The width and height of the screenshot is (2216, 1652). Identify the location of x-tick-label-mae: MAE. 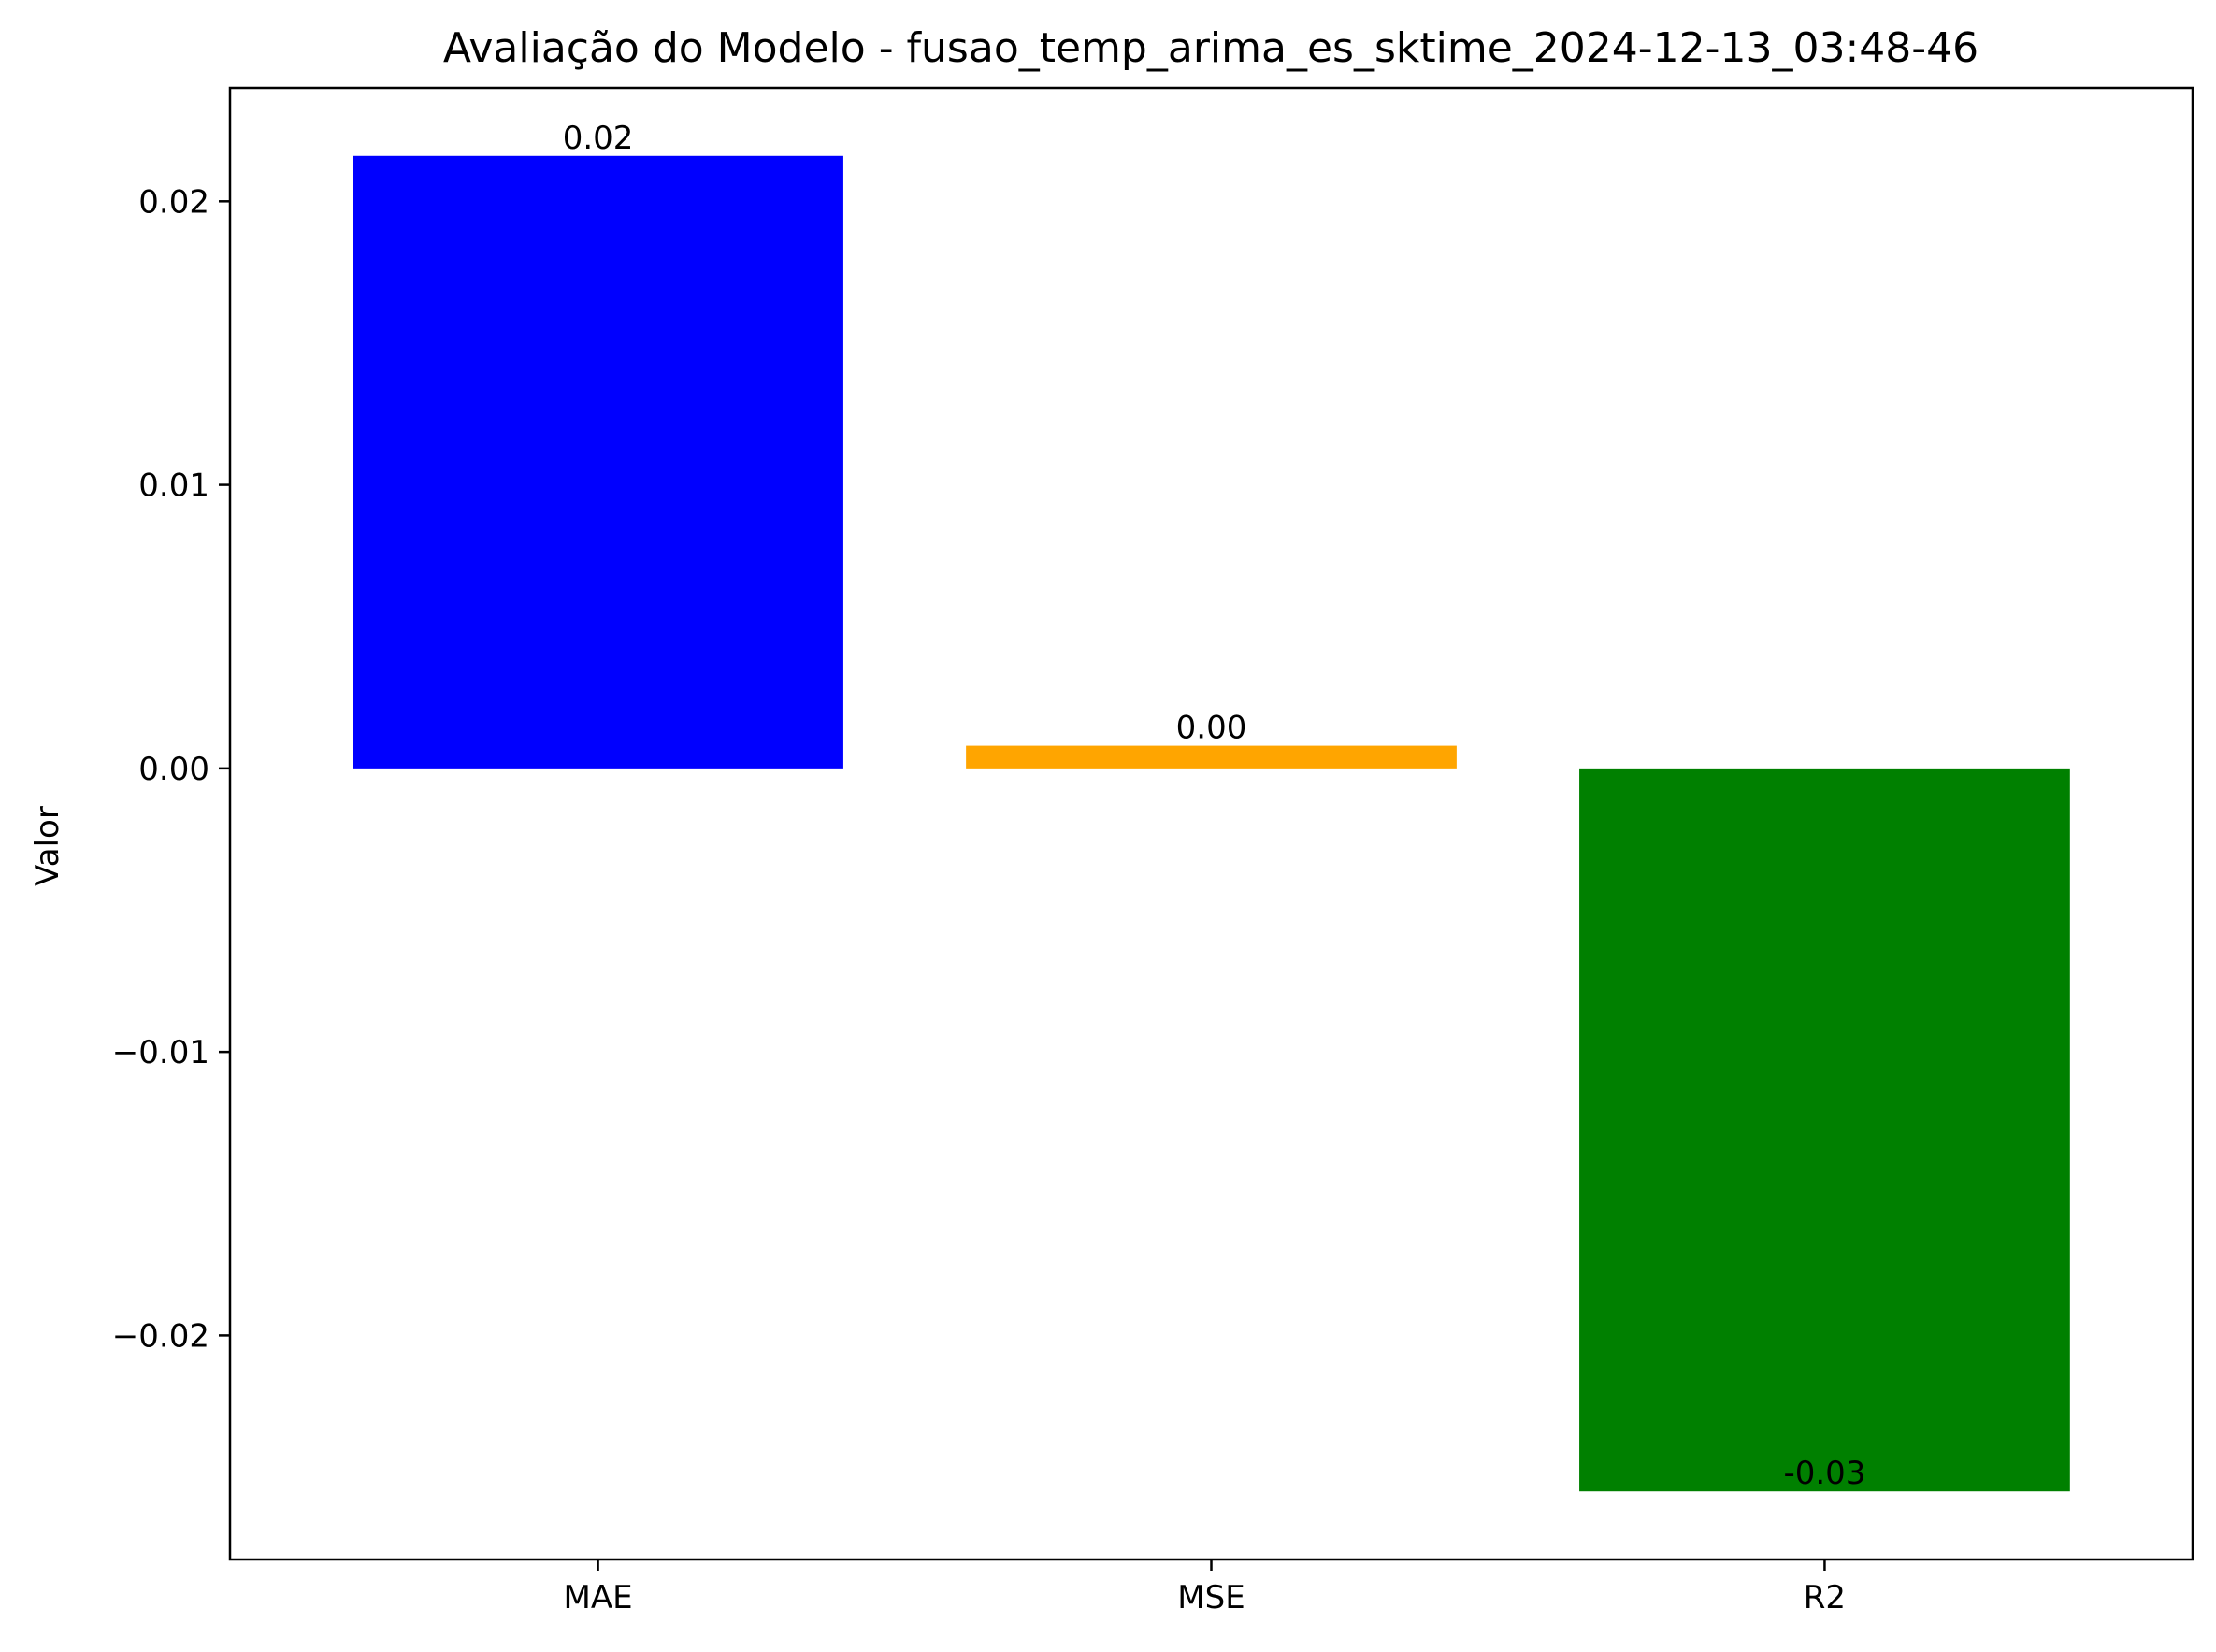
(598, 1598).